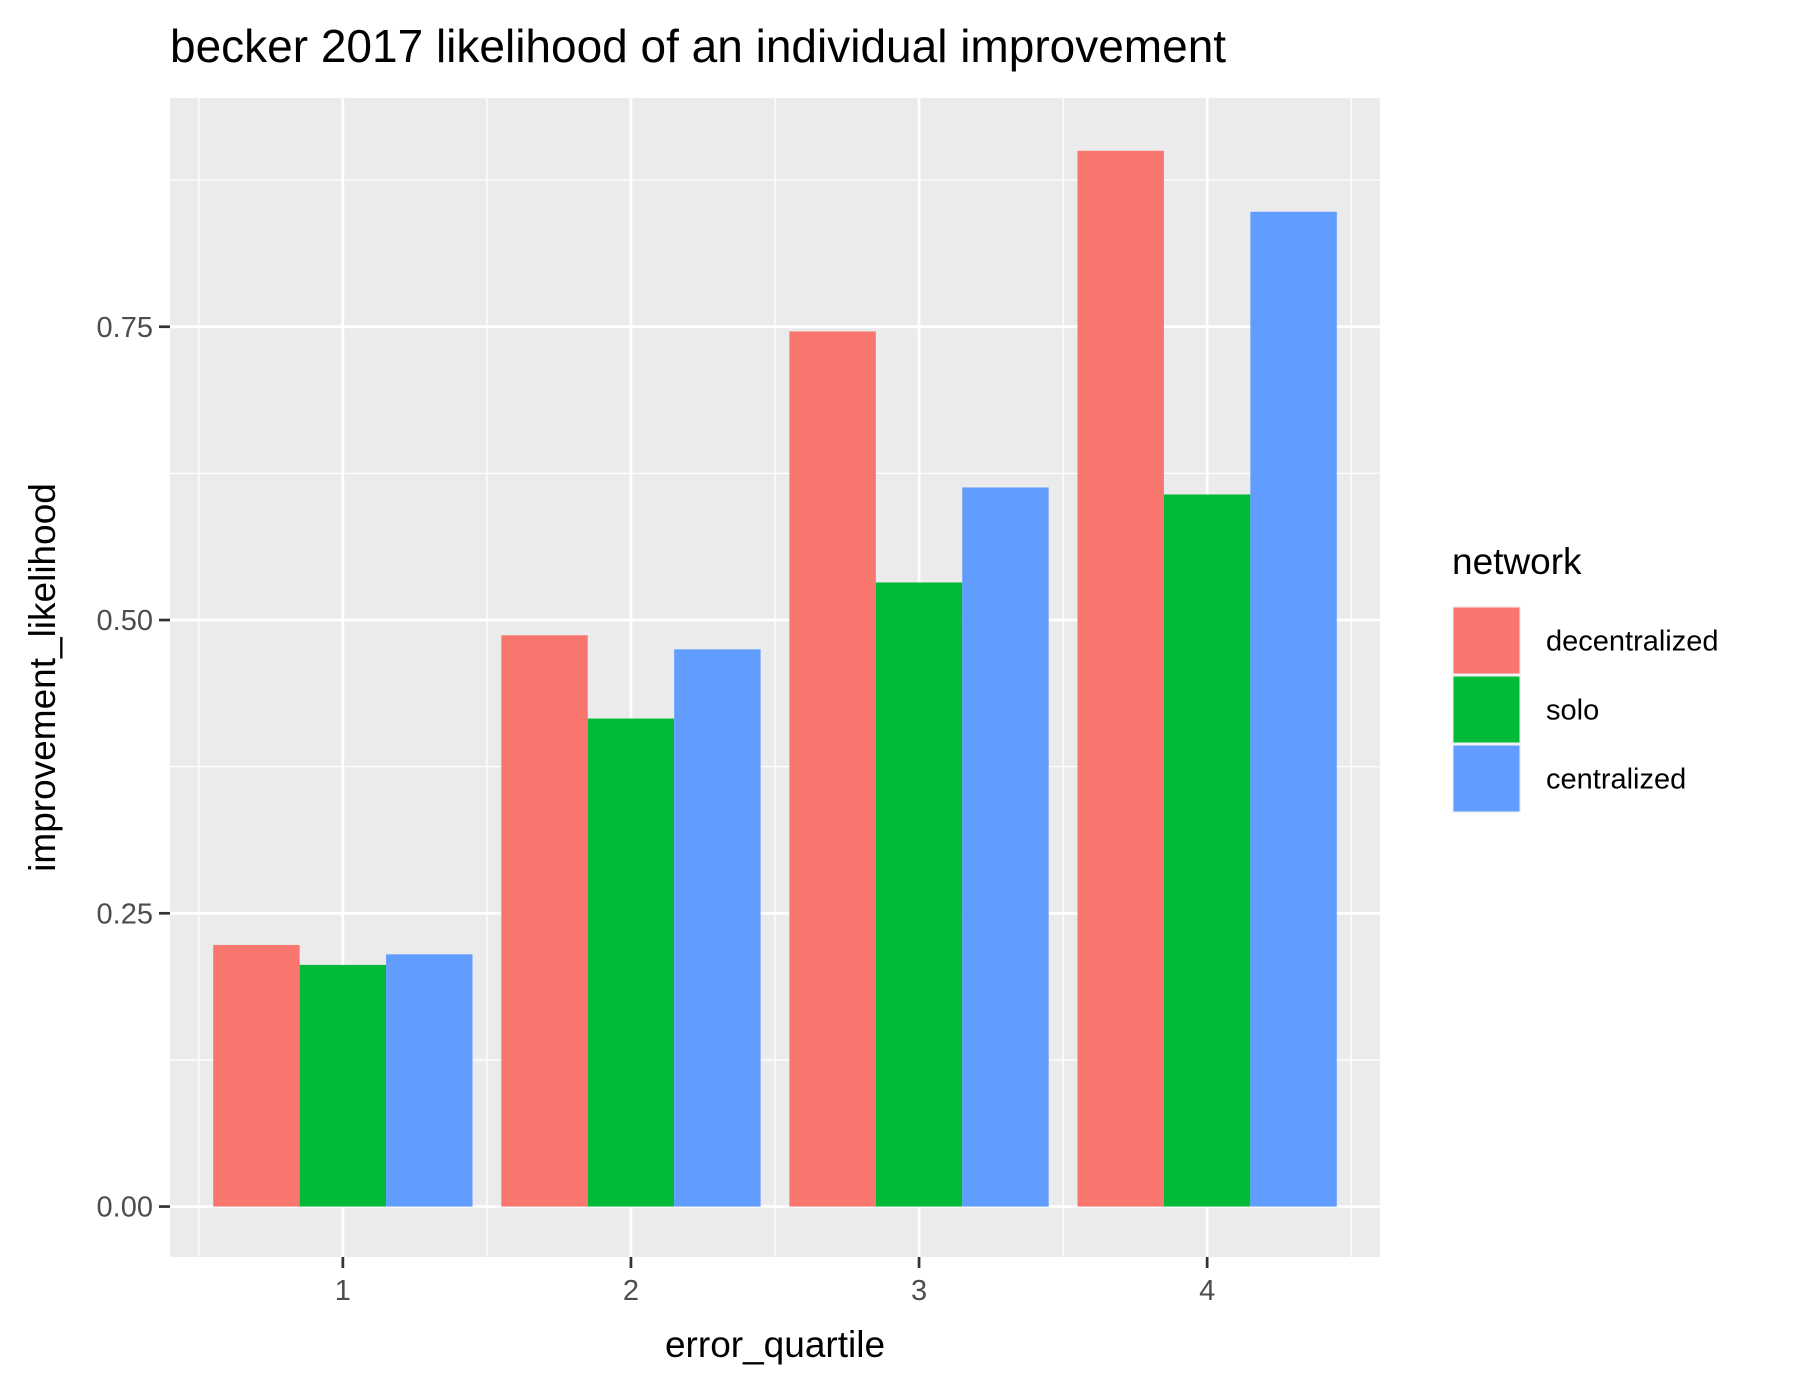 This screenshot has width=1804, height=1387. Describe the element at coordinates (125, 621) in the screenshot. I see `y-tick-label: 0.50` at that location.